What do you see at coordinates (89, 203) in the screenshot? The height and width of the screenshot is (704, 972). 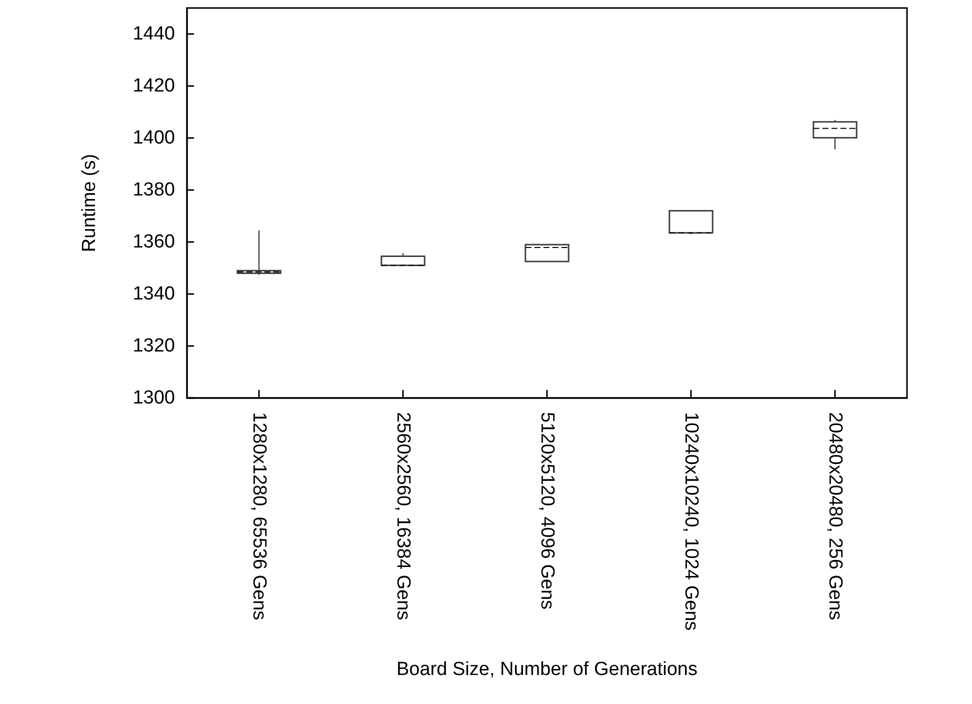 I see `y-axis-title: Runtime (s)` at bounding box center [89, 203].